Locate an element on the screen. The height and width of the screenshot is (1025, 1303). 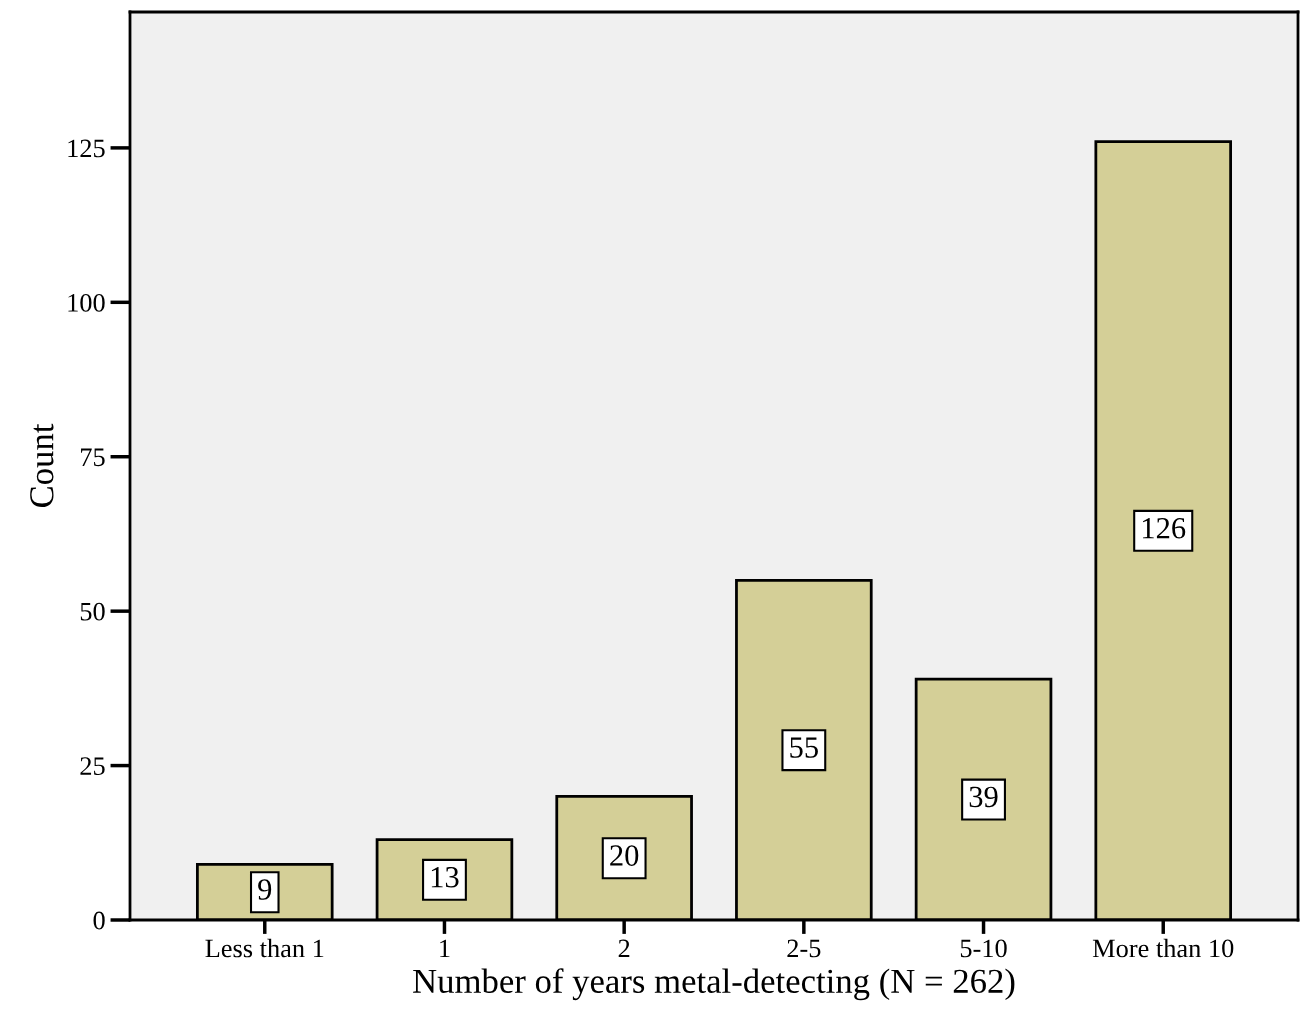
x-tick-label: More than 10 is located at coordinates (1163, 948).